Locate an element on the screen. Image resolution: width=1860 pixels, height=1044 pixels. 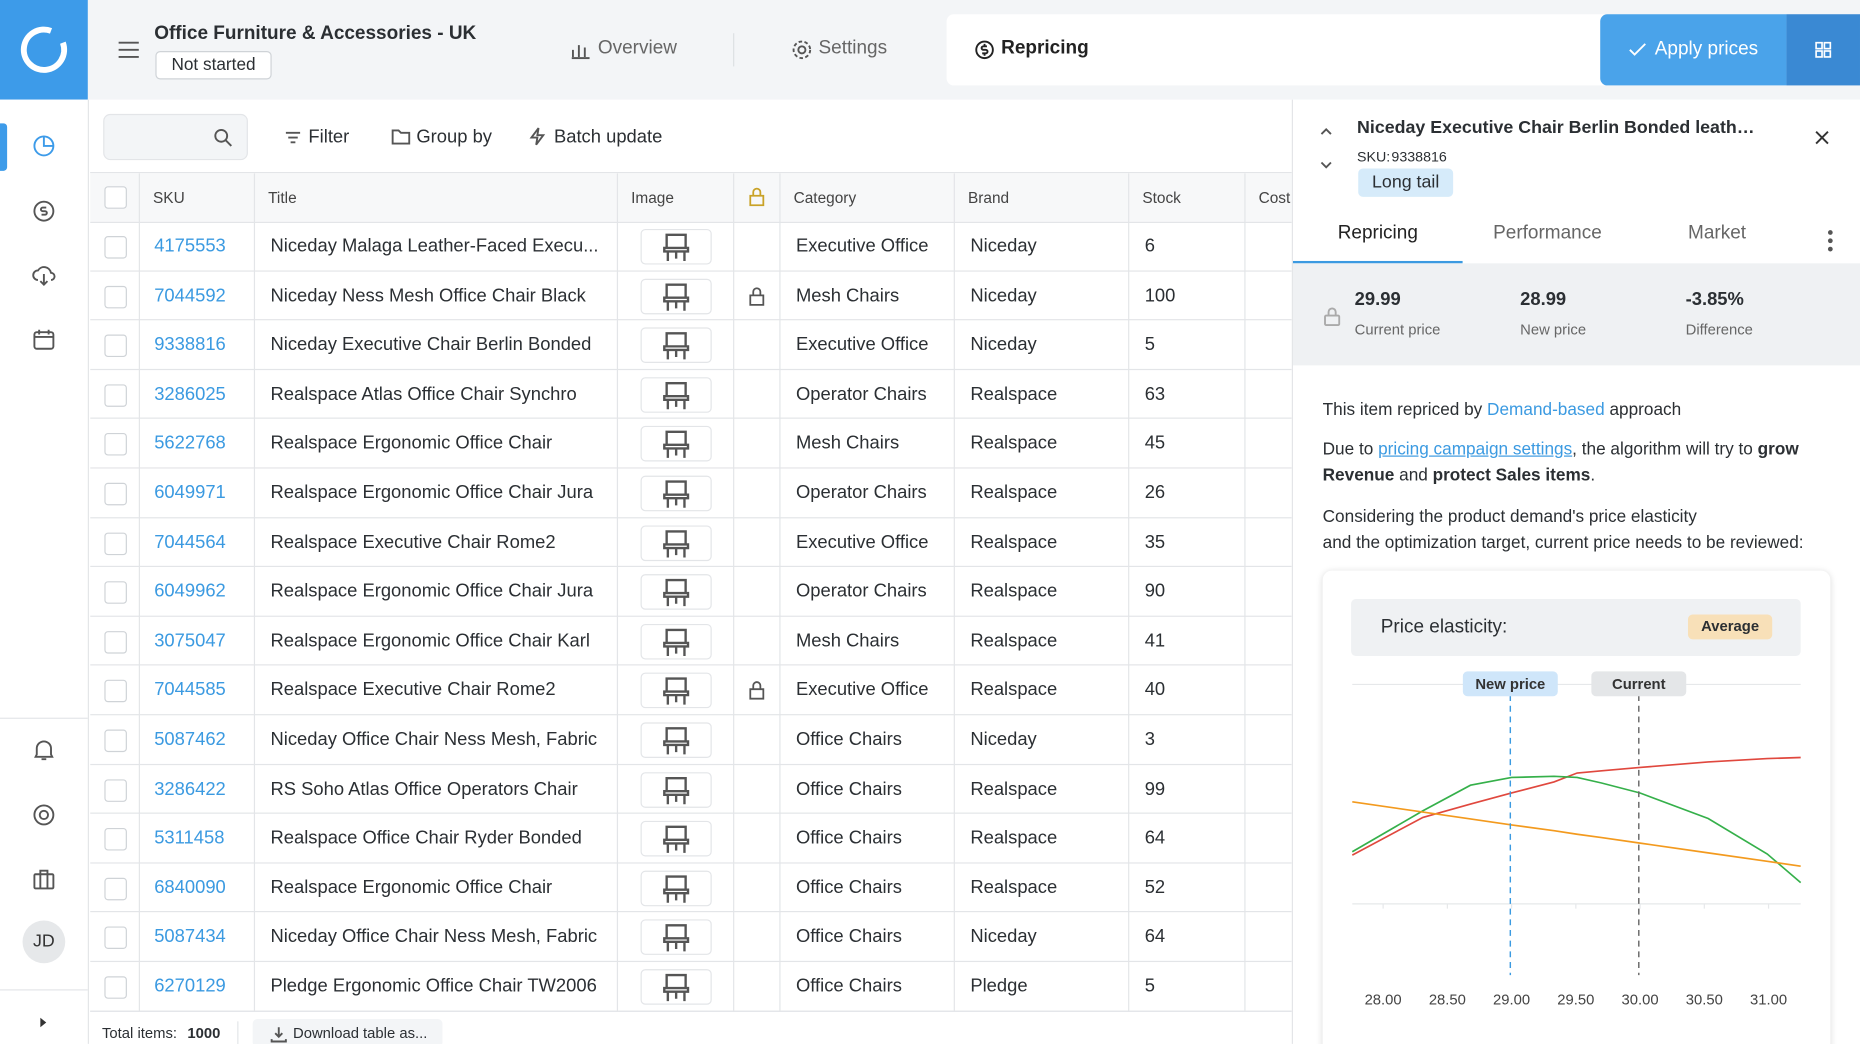
brand: Pledge is located at coordinates (999, 986).